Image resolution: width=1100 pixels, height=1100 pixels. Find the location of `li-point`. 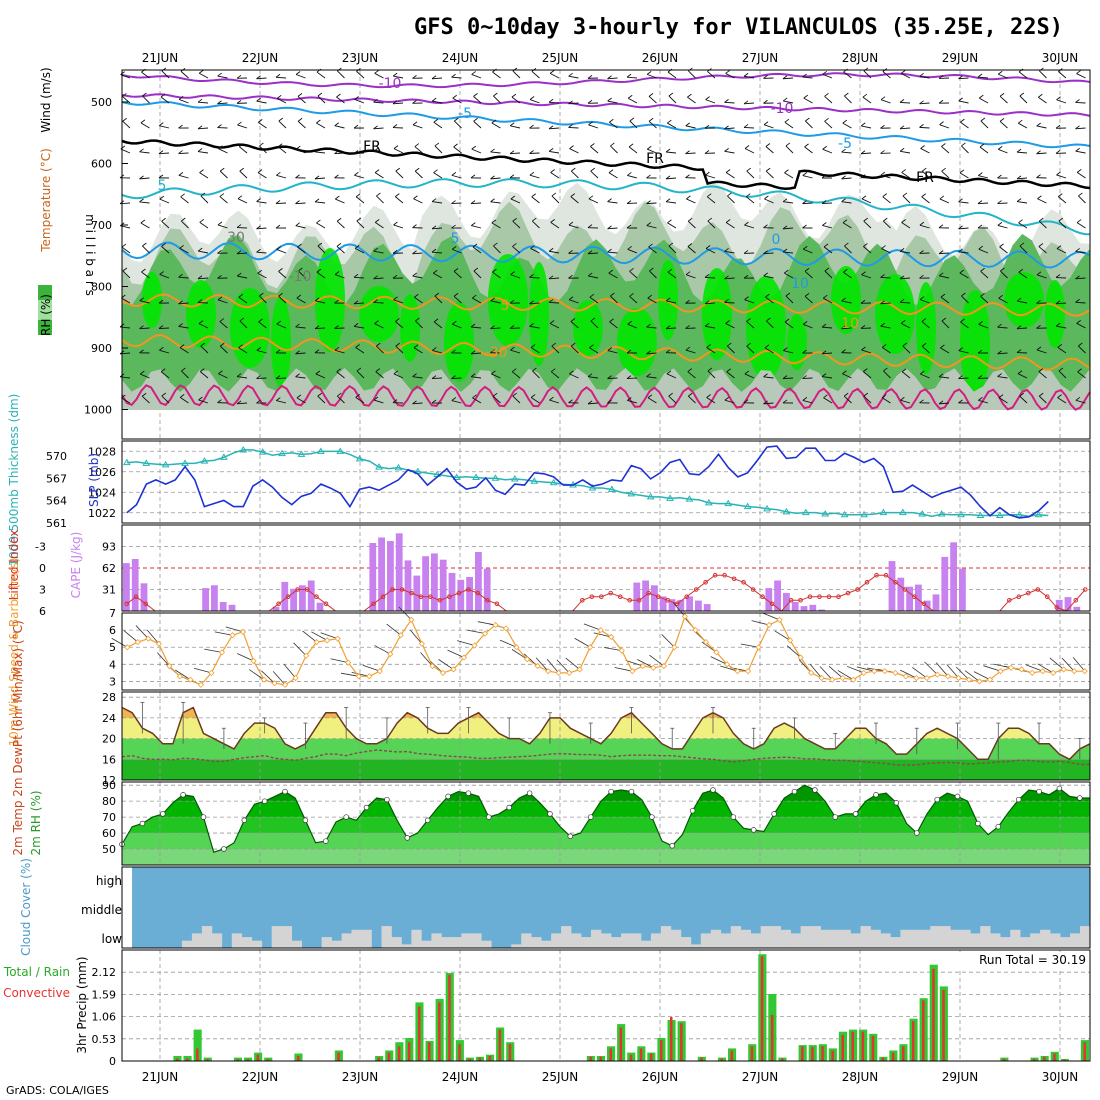

li-point is located at coordinates (886, 575).